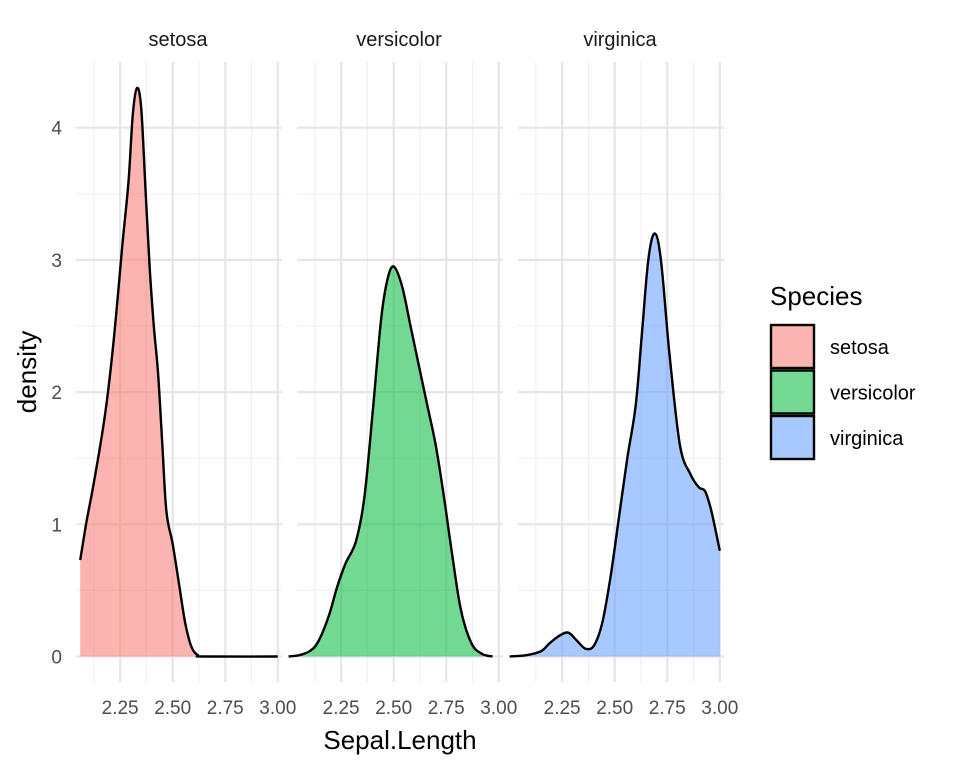  Describe the element at coordinates (56, 129) in the screenshot. I see `y-tick-label: 4` at that location.